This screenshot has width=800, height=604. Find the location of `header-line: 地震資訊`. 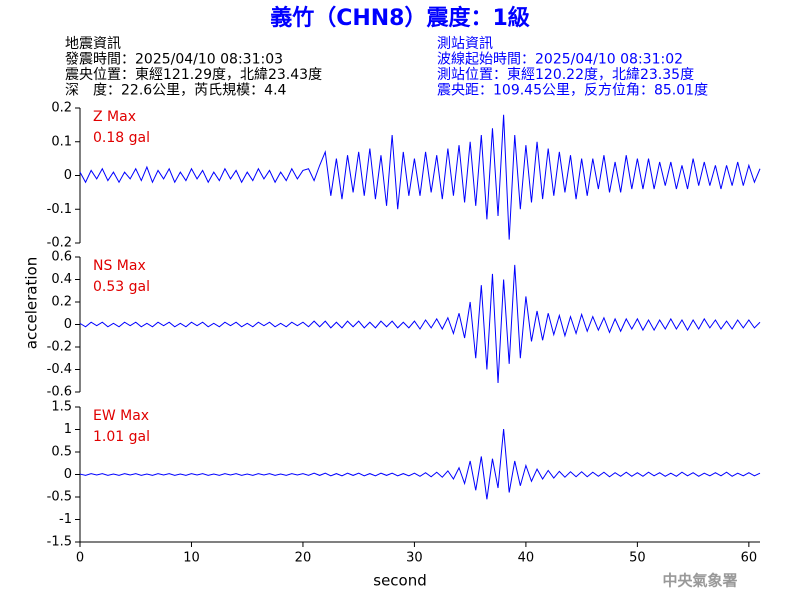

header-line: 地震資訊 is located at coordinates (93, 44).